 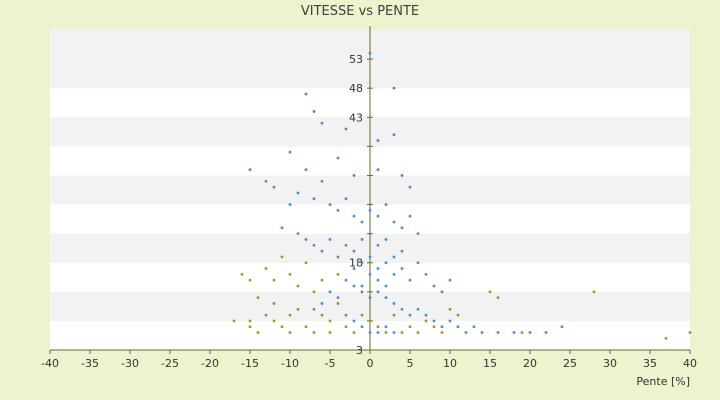 I want to click on x-tick-label: -35, so click(x=90, y=363).